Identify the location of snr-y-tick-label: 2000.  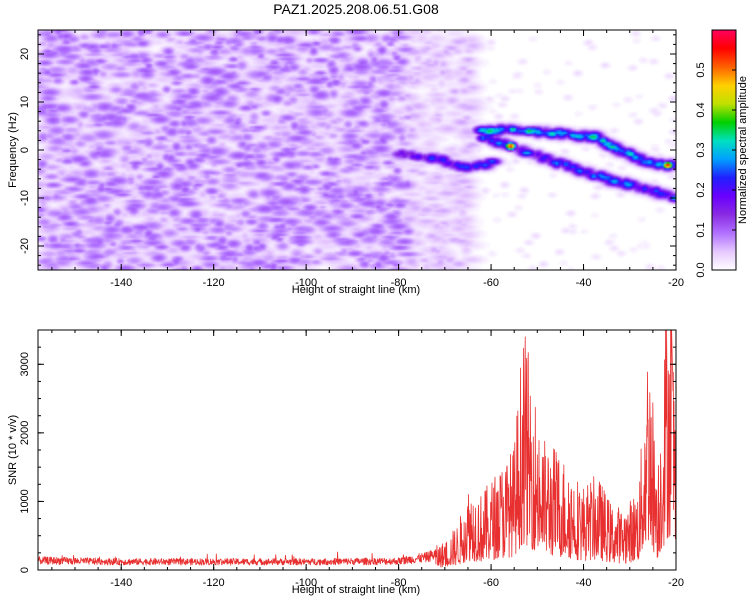
(25, 433).